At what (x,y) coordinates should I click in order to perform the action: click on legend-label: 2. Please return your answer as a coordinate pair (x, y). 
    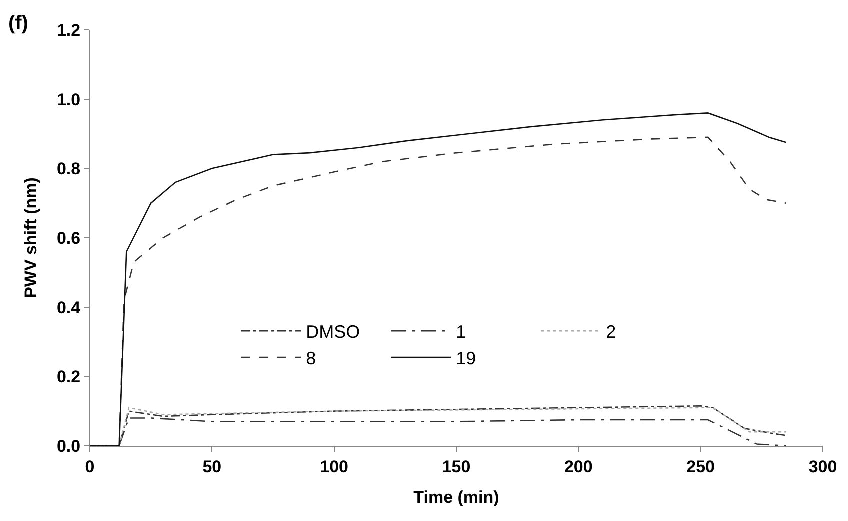
    Looking at the image, I should click on (611, 332).